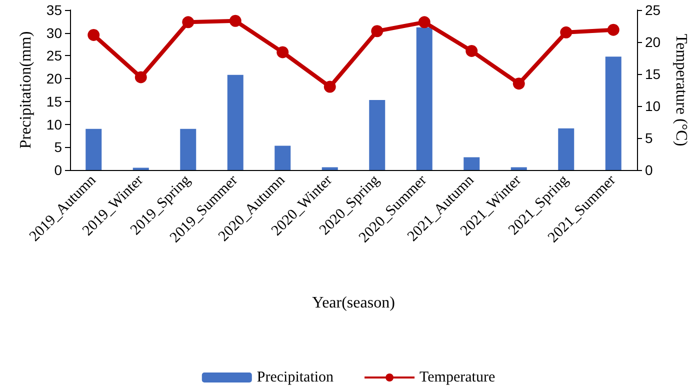 The image size is (697, 390). I want to click on y2-axis-title: Temperature (°C), so click(681, 90).